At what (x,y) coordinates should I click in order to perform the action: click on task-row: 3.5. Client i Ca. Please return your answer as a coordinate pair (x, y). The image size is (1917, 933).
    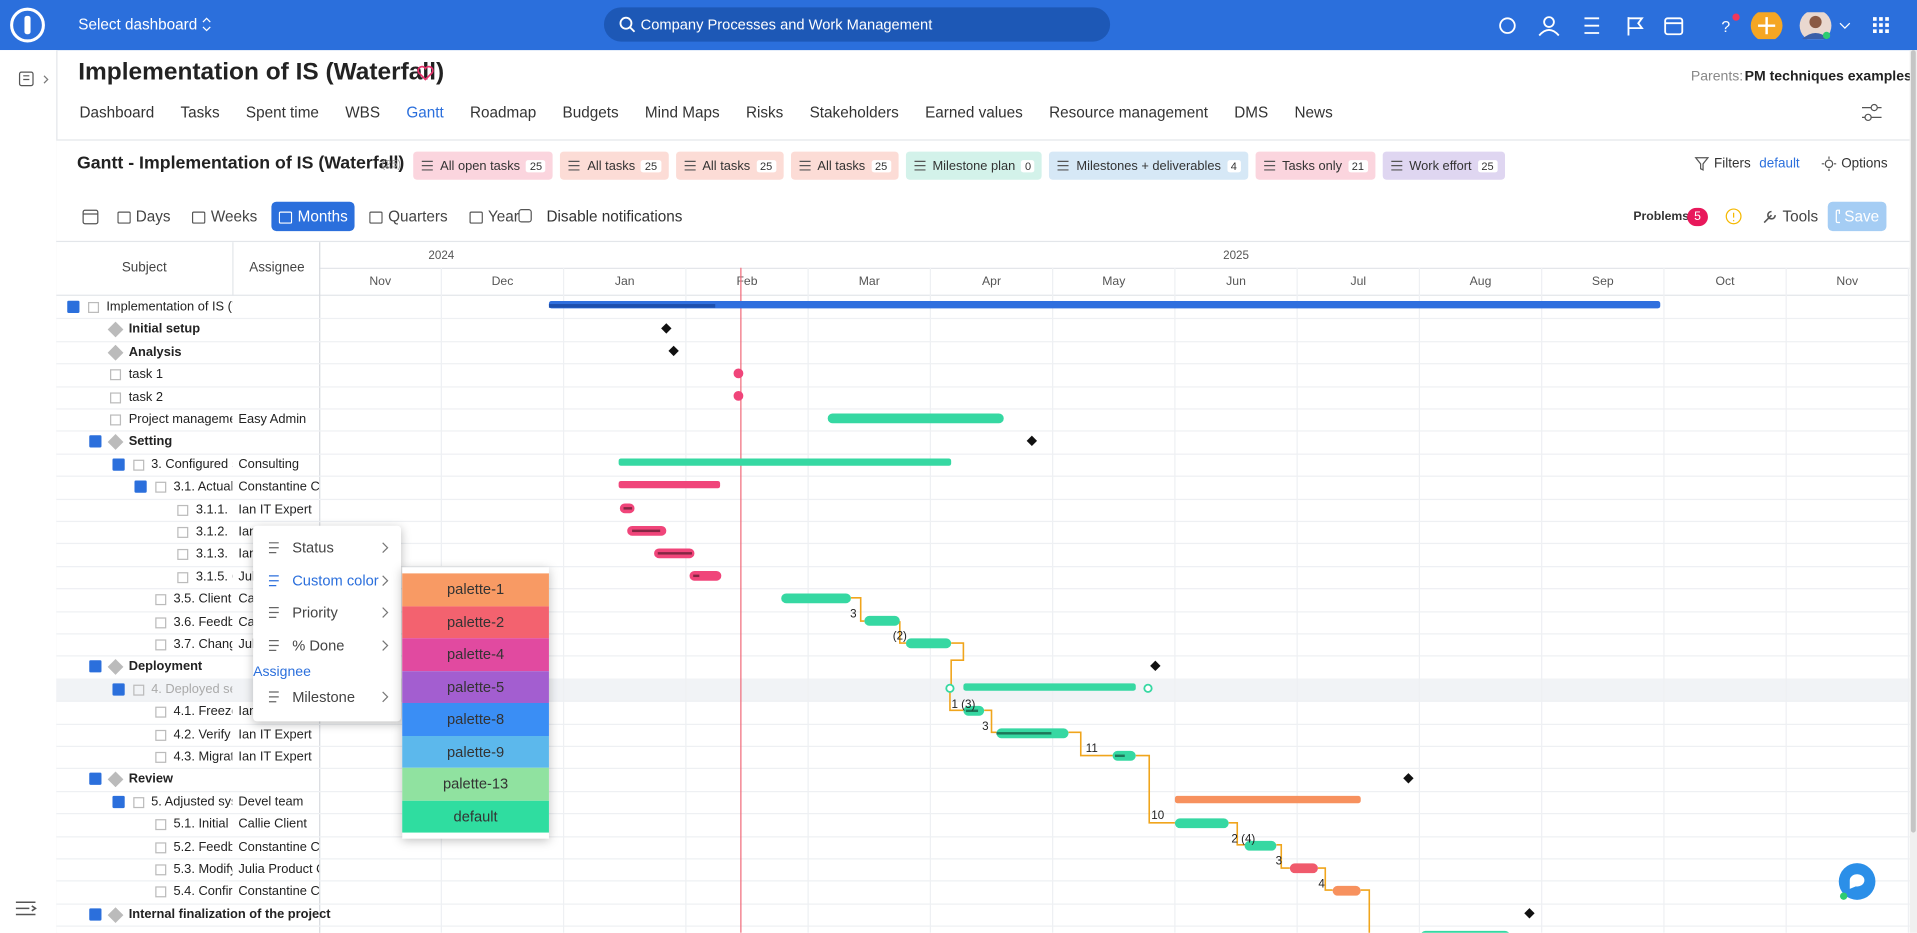
    Looking at the image, I should click on (983, 600).